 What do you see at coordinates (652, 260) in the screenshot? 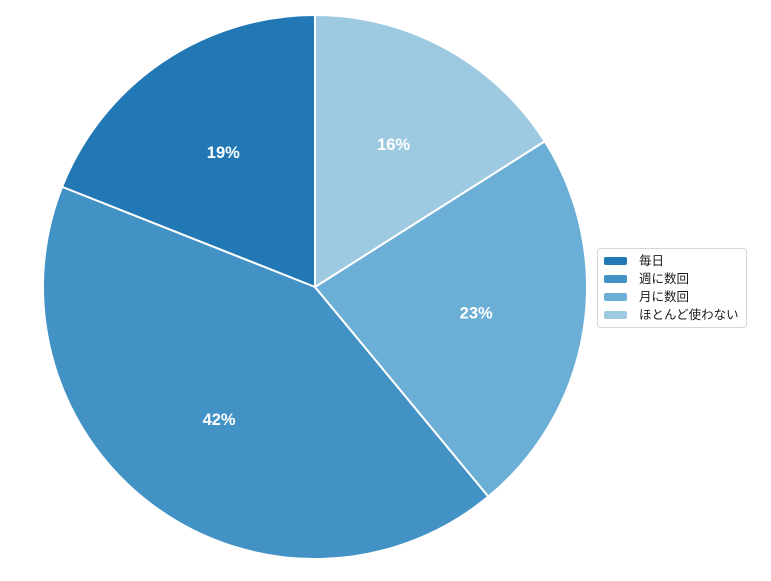
I see `legend-label: 毎日` at bounding box center [652, 260].